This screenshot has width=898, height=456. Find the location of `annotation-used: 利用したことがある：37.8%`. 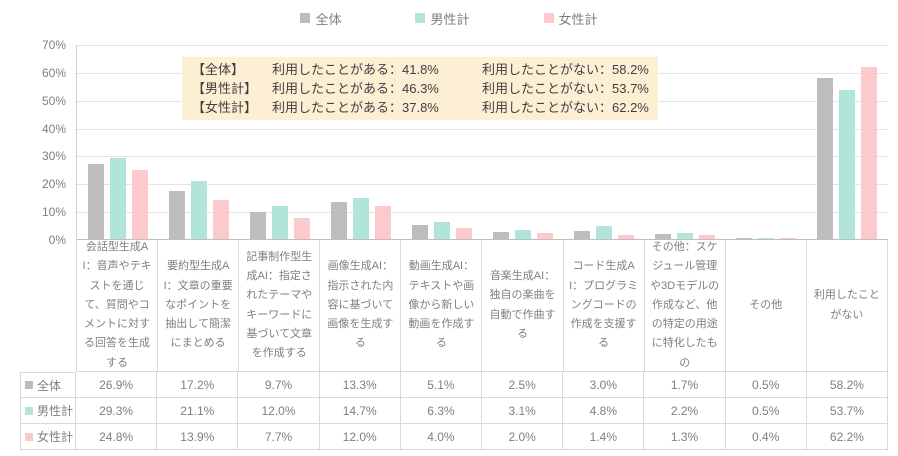

annotation-used: 利用したことがある：37.8% is located at coordinates (355, 107).